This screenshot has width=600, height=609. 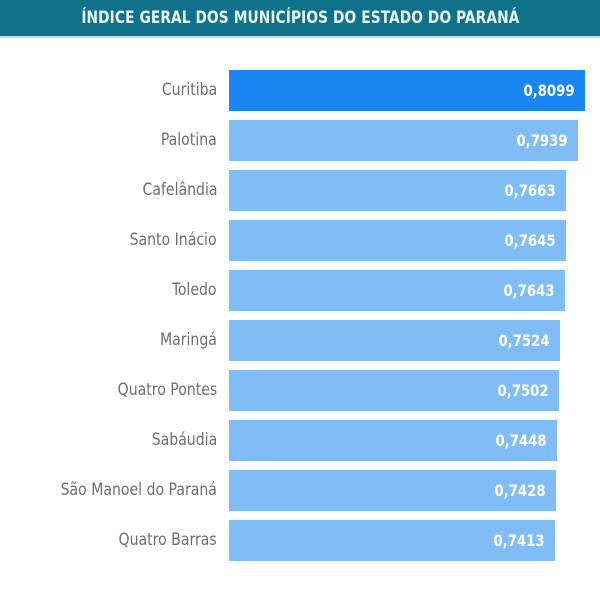 I want to click on value-label: 0,7643, so click(x=529, y=290).